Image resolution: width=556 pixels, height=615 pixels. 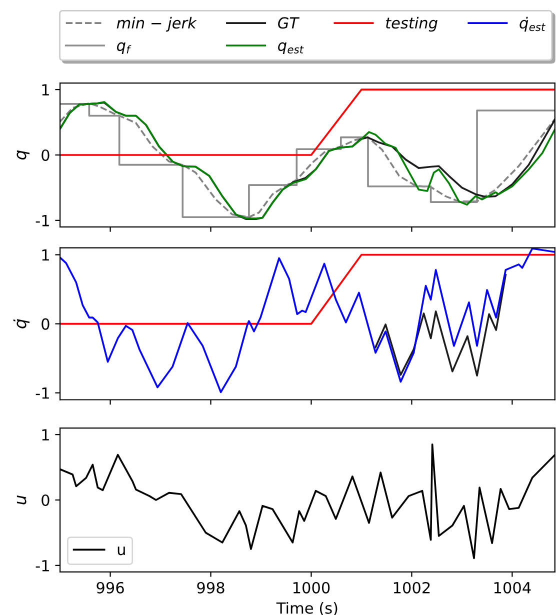 I want to click on y-axis-title: q̇, so click(x=21, y=323).